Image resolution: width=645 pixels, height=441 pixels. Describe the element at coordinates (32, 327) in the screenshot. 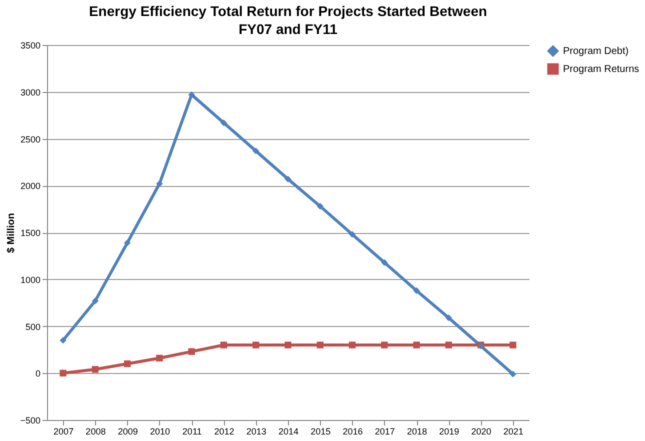

I see `y-tick-label: 500` at that location.